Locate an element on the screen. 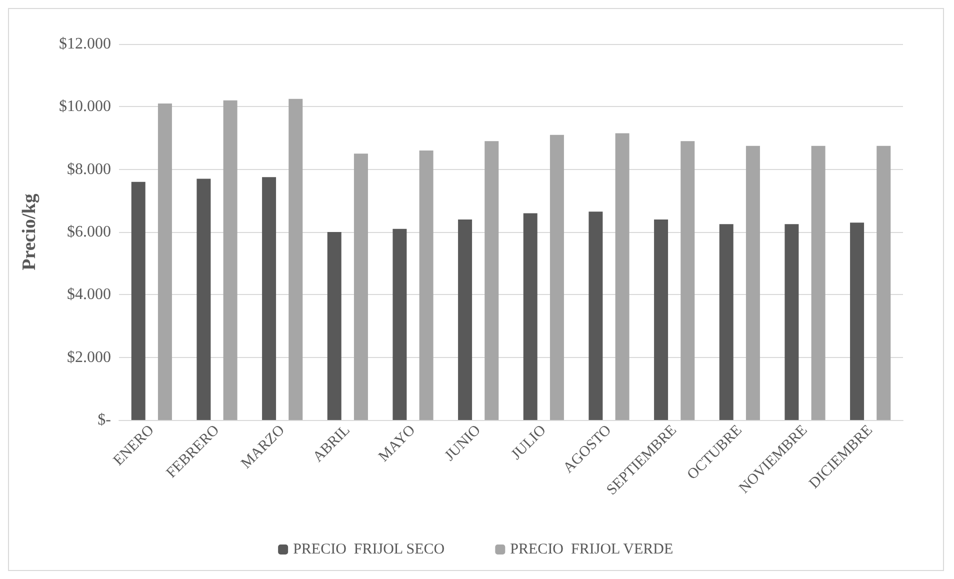 Image resolution: width=954 pixels, height=579 pixels. y-tick-label: $6.000 is located at coordinates (89, 232).